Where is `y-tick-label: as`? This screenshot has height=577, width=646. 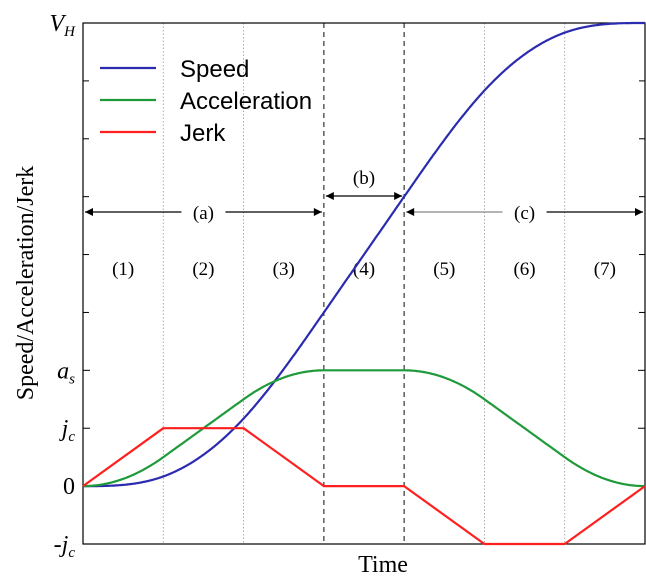
y-tick-label: as is located at coordinates (66, 372).